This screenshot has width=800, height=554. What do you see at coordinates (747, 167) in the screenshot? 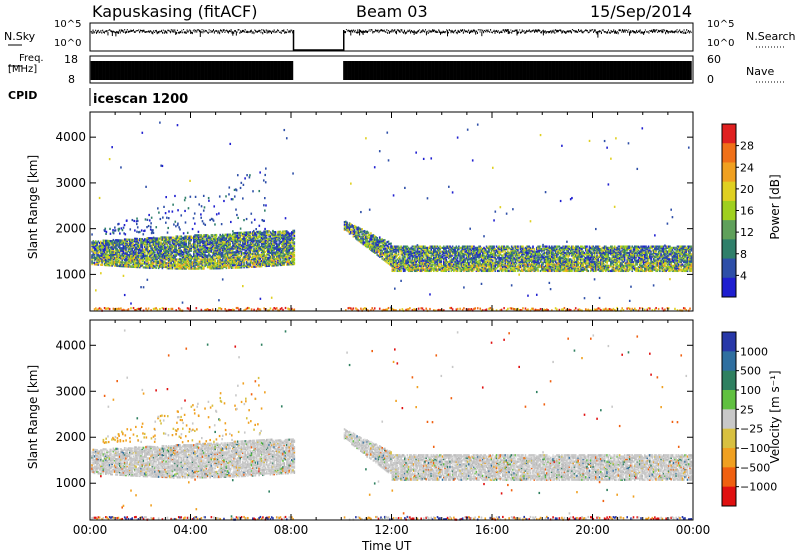
I see `power-colorbar-tick-label-5: 24` at bounding box center [747, 167].